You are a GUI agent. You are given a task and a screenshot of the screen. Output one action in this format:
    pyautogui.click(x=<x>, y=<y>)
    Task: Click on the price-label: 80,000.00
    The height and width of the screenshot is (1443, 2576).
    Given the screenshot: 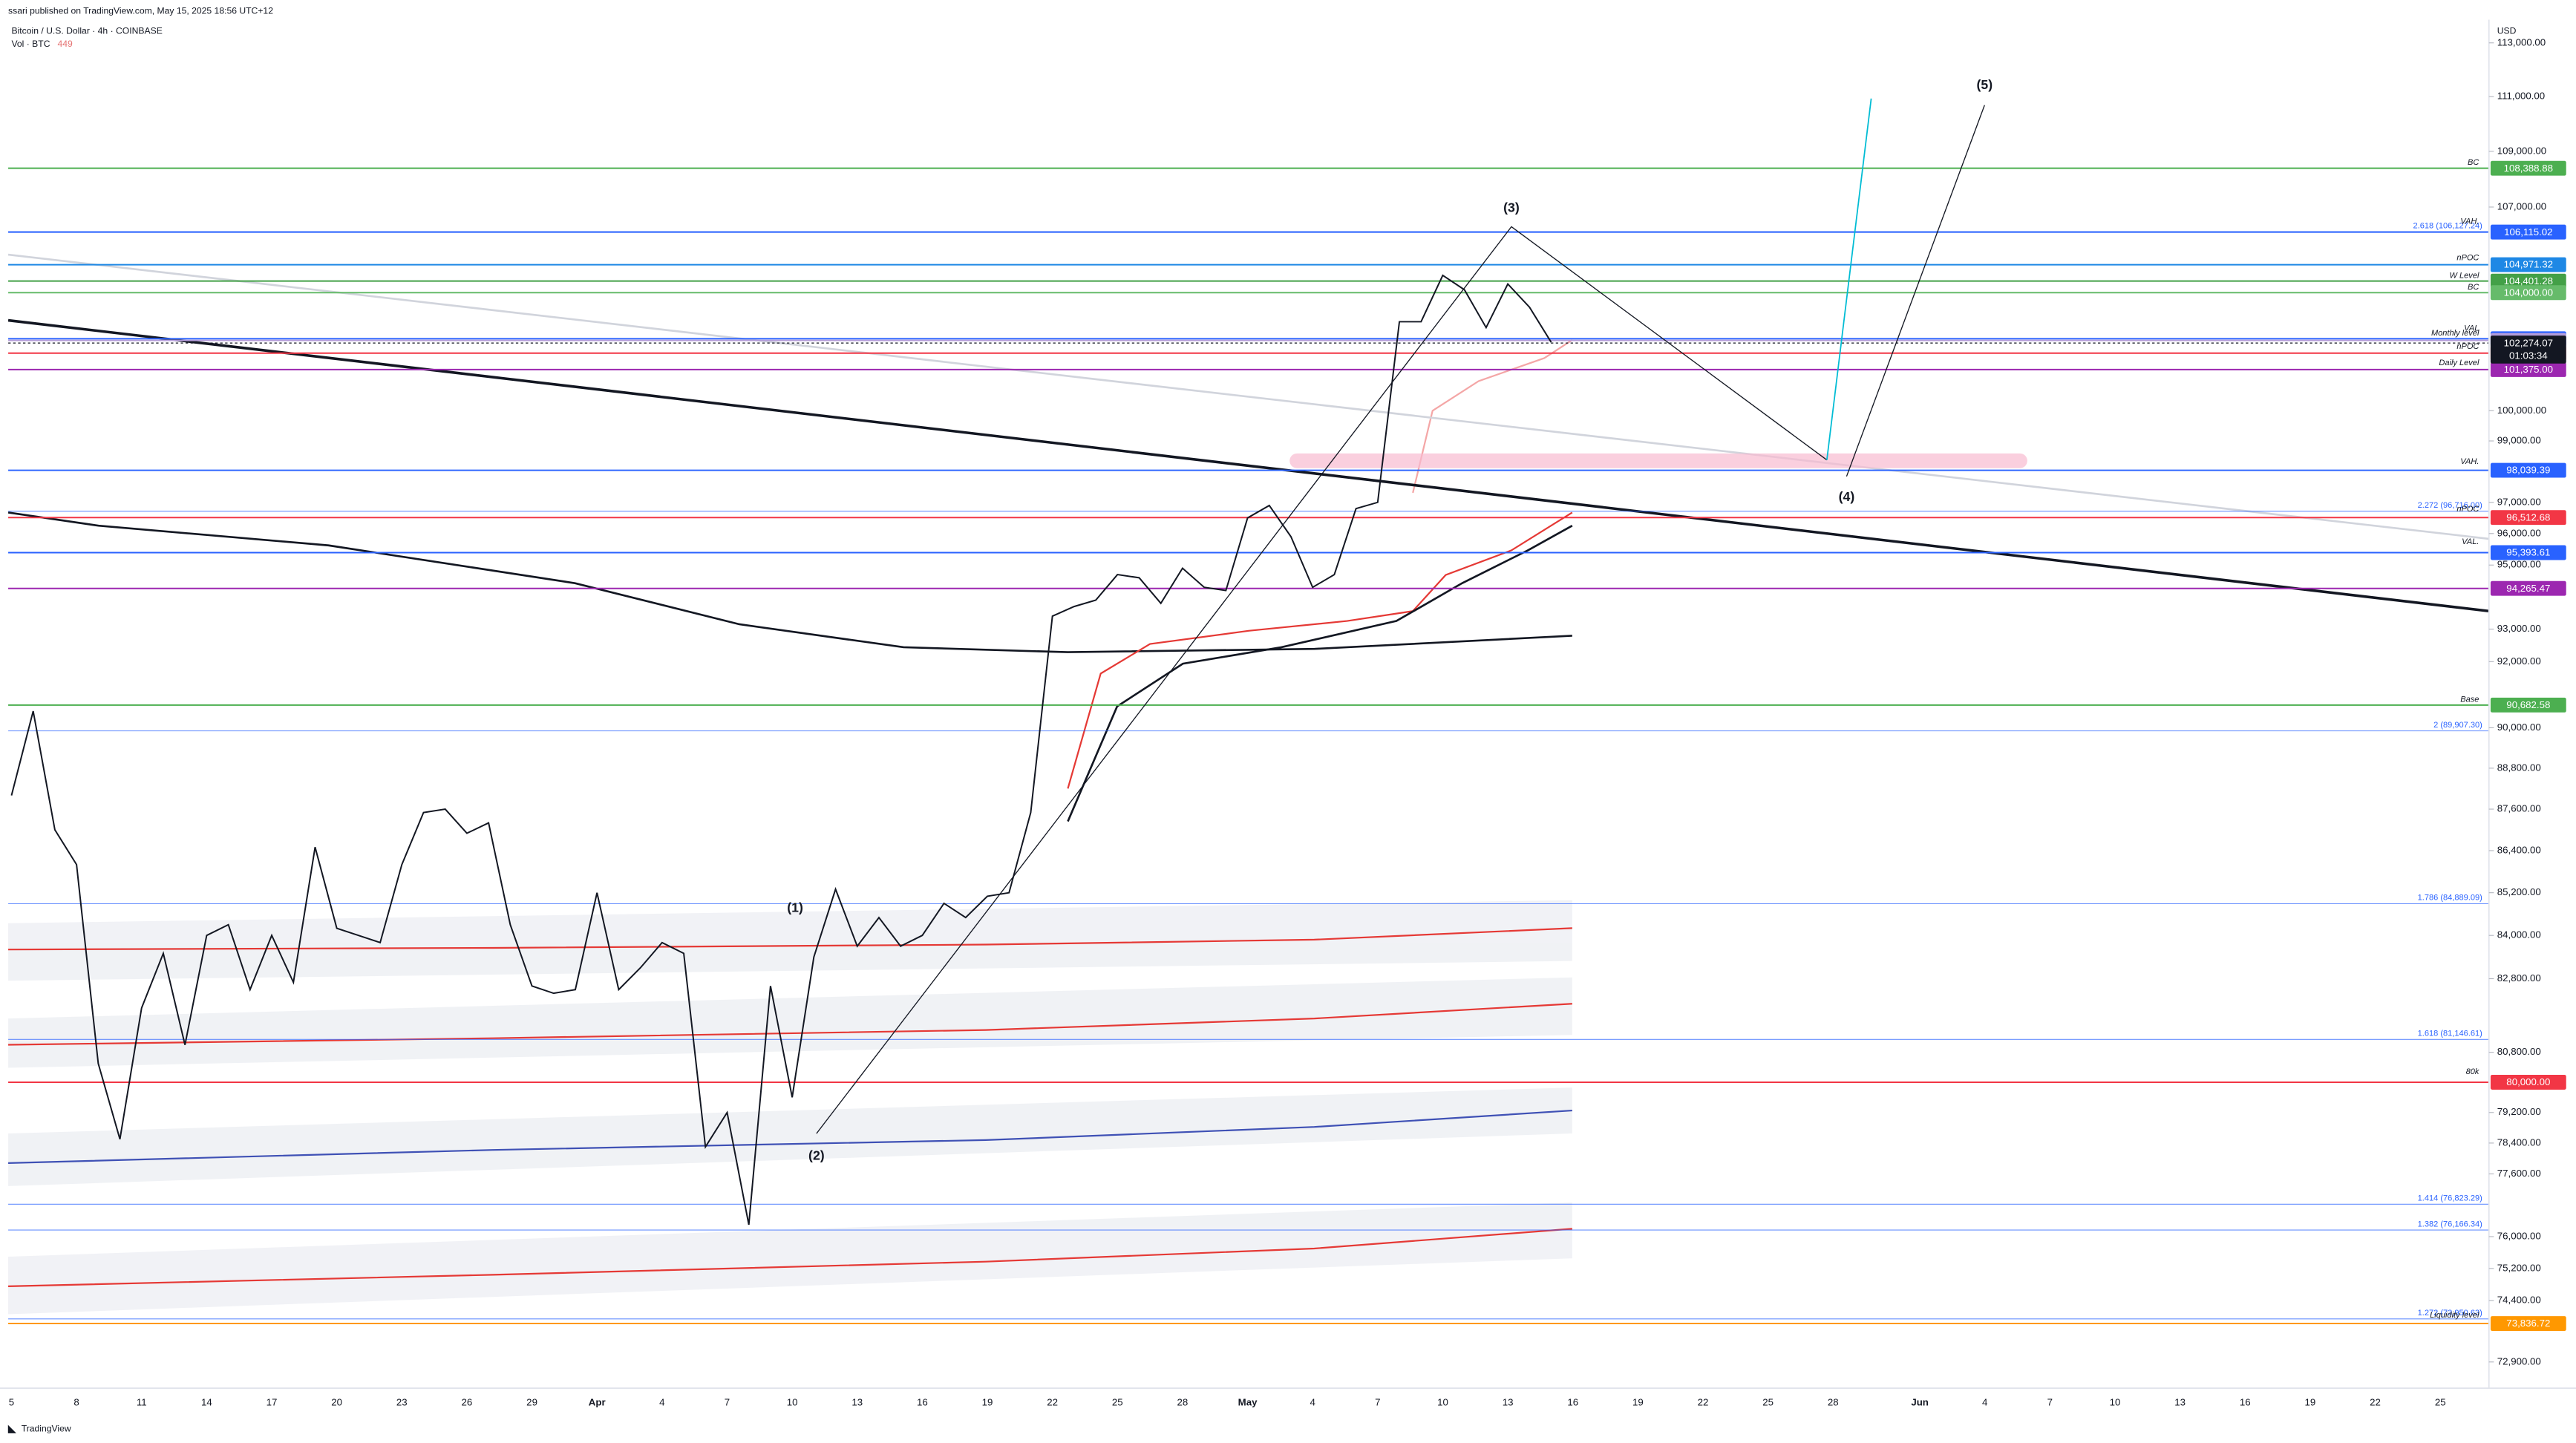 What is the action you would take?
    pyautogui.click(x=2528, y=1081)
    